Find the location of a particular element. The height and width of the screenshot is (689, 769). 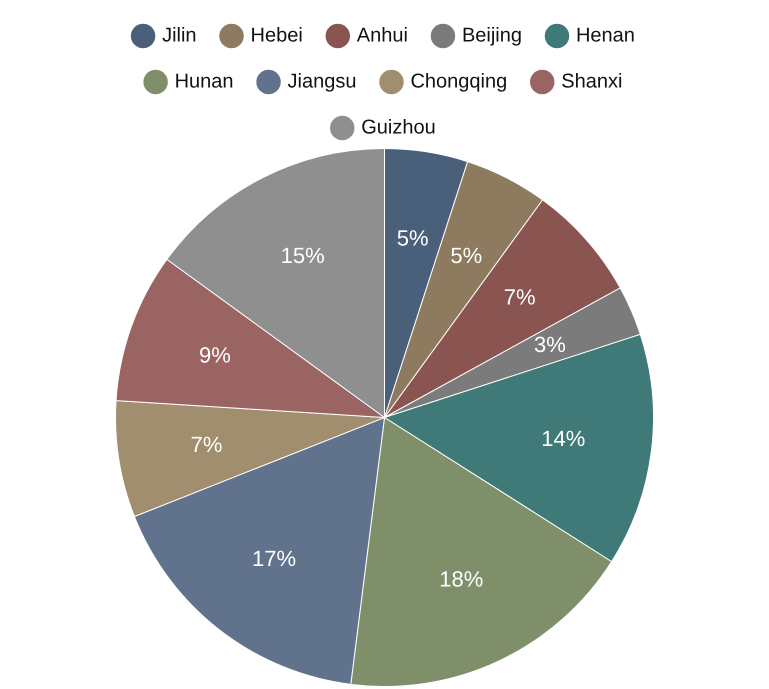

legend-label: Beijing is located at coordinates (492, 35).